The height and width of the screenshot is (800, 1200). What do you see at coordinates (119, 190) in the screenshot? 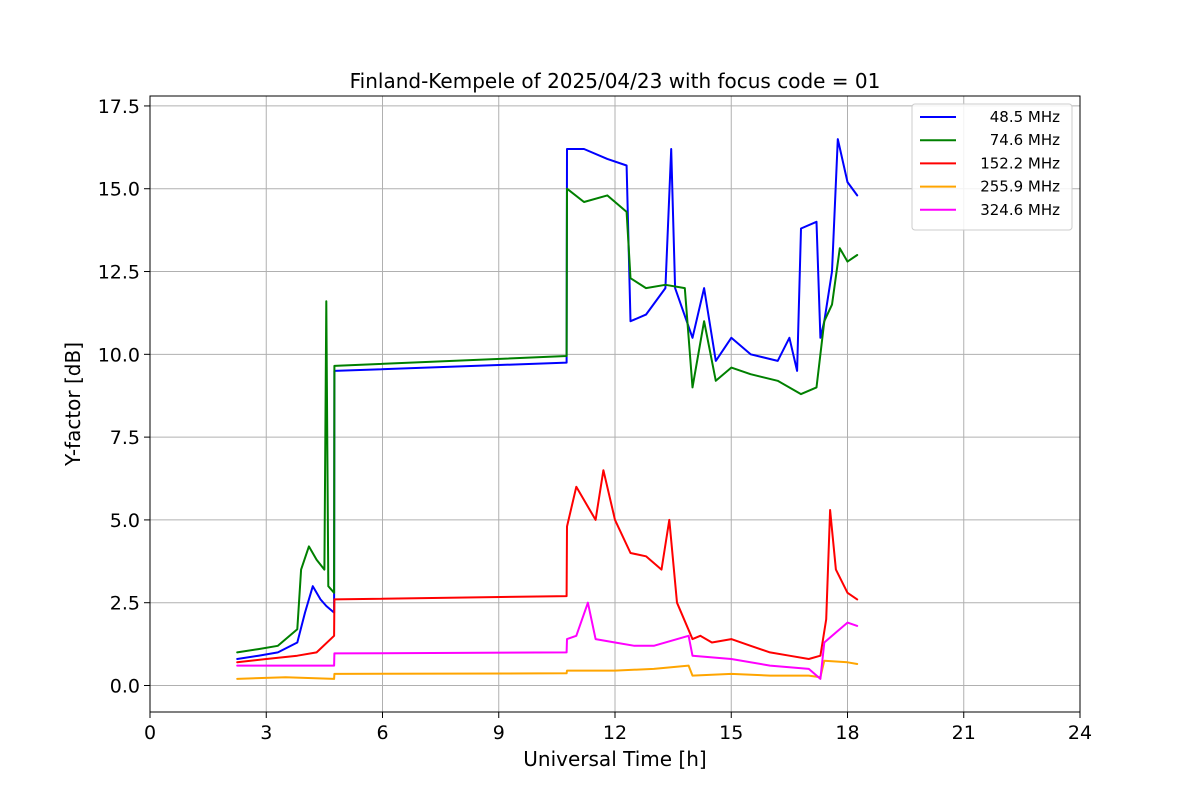
I see `y-tick-label: 15.0` at bounding box center [119, 190].